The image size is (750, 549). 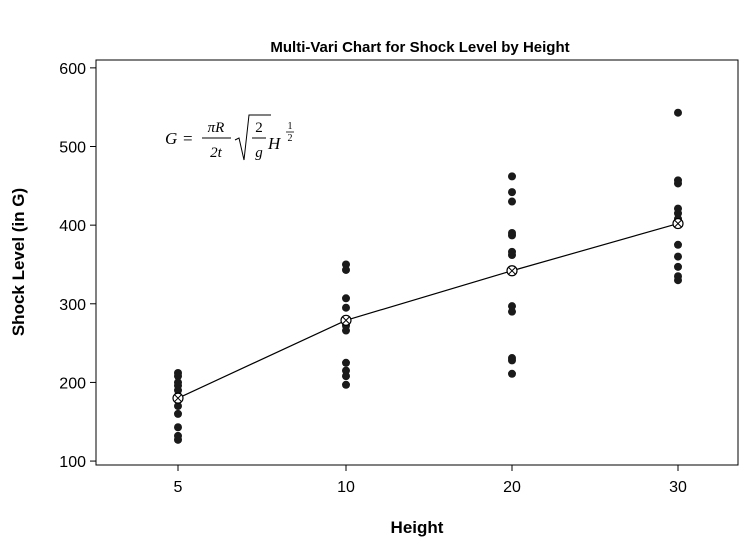 What do you see at coordinates (178, 487) in the screenshot?
I see `x-tick-label: 5` at bounding box center [178, 487].